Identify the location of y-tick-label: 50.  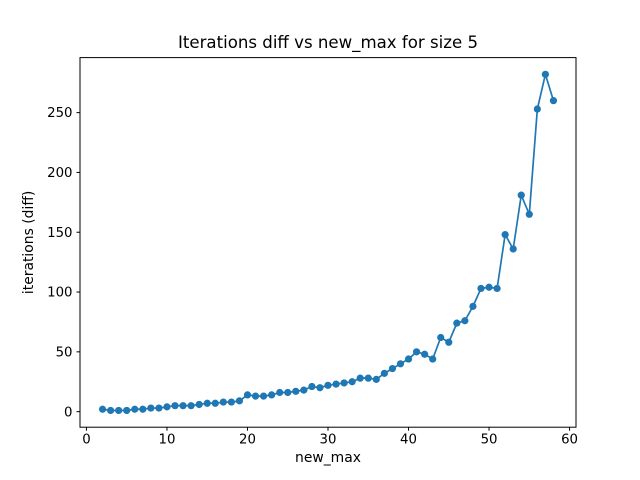
(64, 352).